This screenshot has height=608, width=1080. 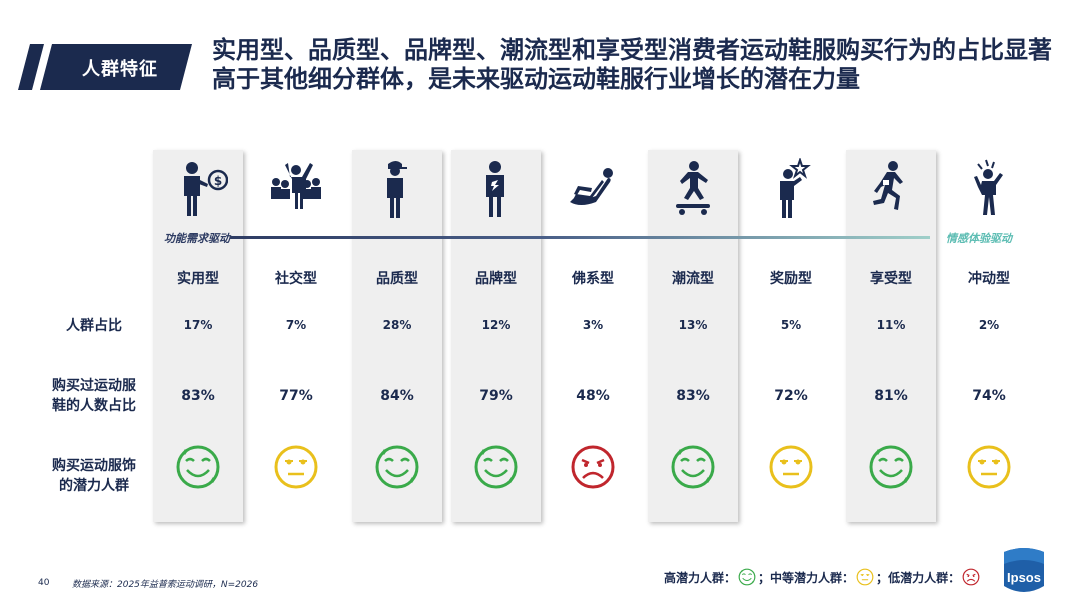 What do you see at coordinates (198, 325) in the screenshot?
I see `share-value: 17%` at bounding box center [198, 325].